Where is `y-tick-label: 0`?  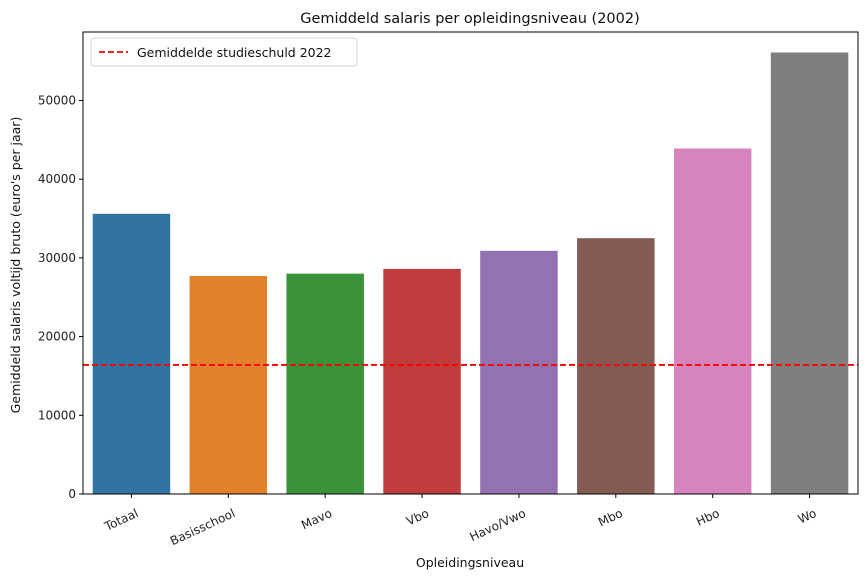
y-tick-label: 0 is located at coordinates (72, 494).